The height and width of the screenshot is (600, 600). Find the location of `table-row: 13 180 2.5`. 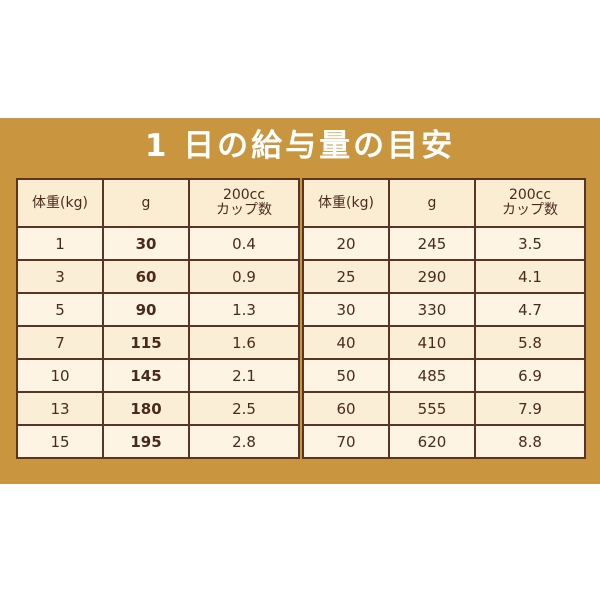

table-row: 13 180 2.5 is located at coordinates (158, 408).